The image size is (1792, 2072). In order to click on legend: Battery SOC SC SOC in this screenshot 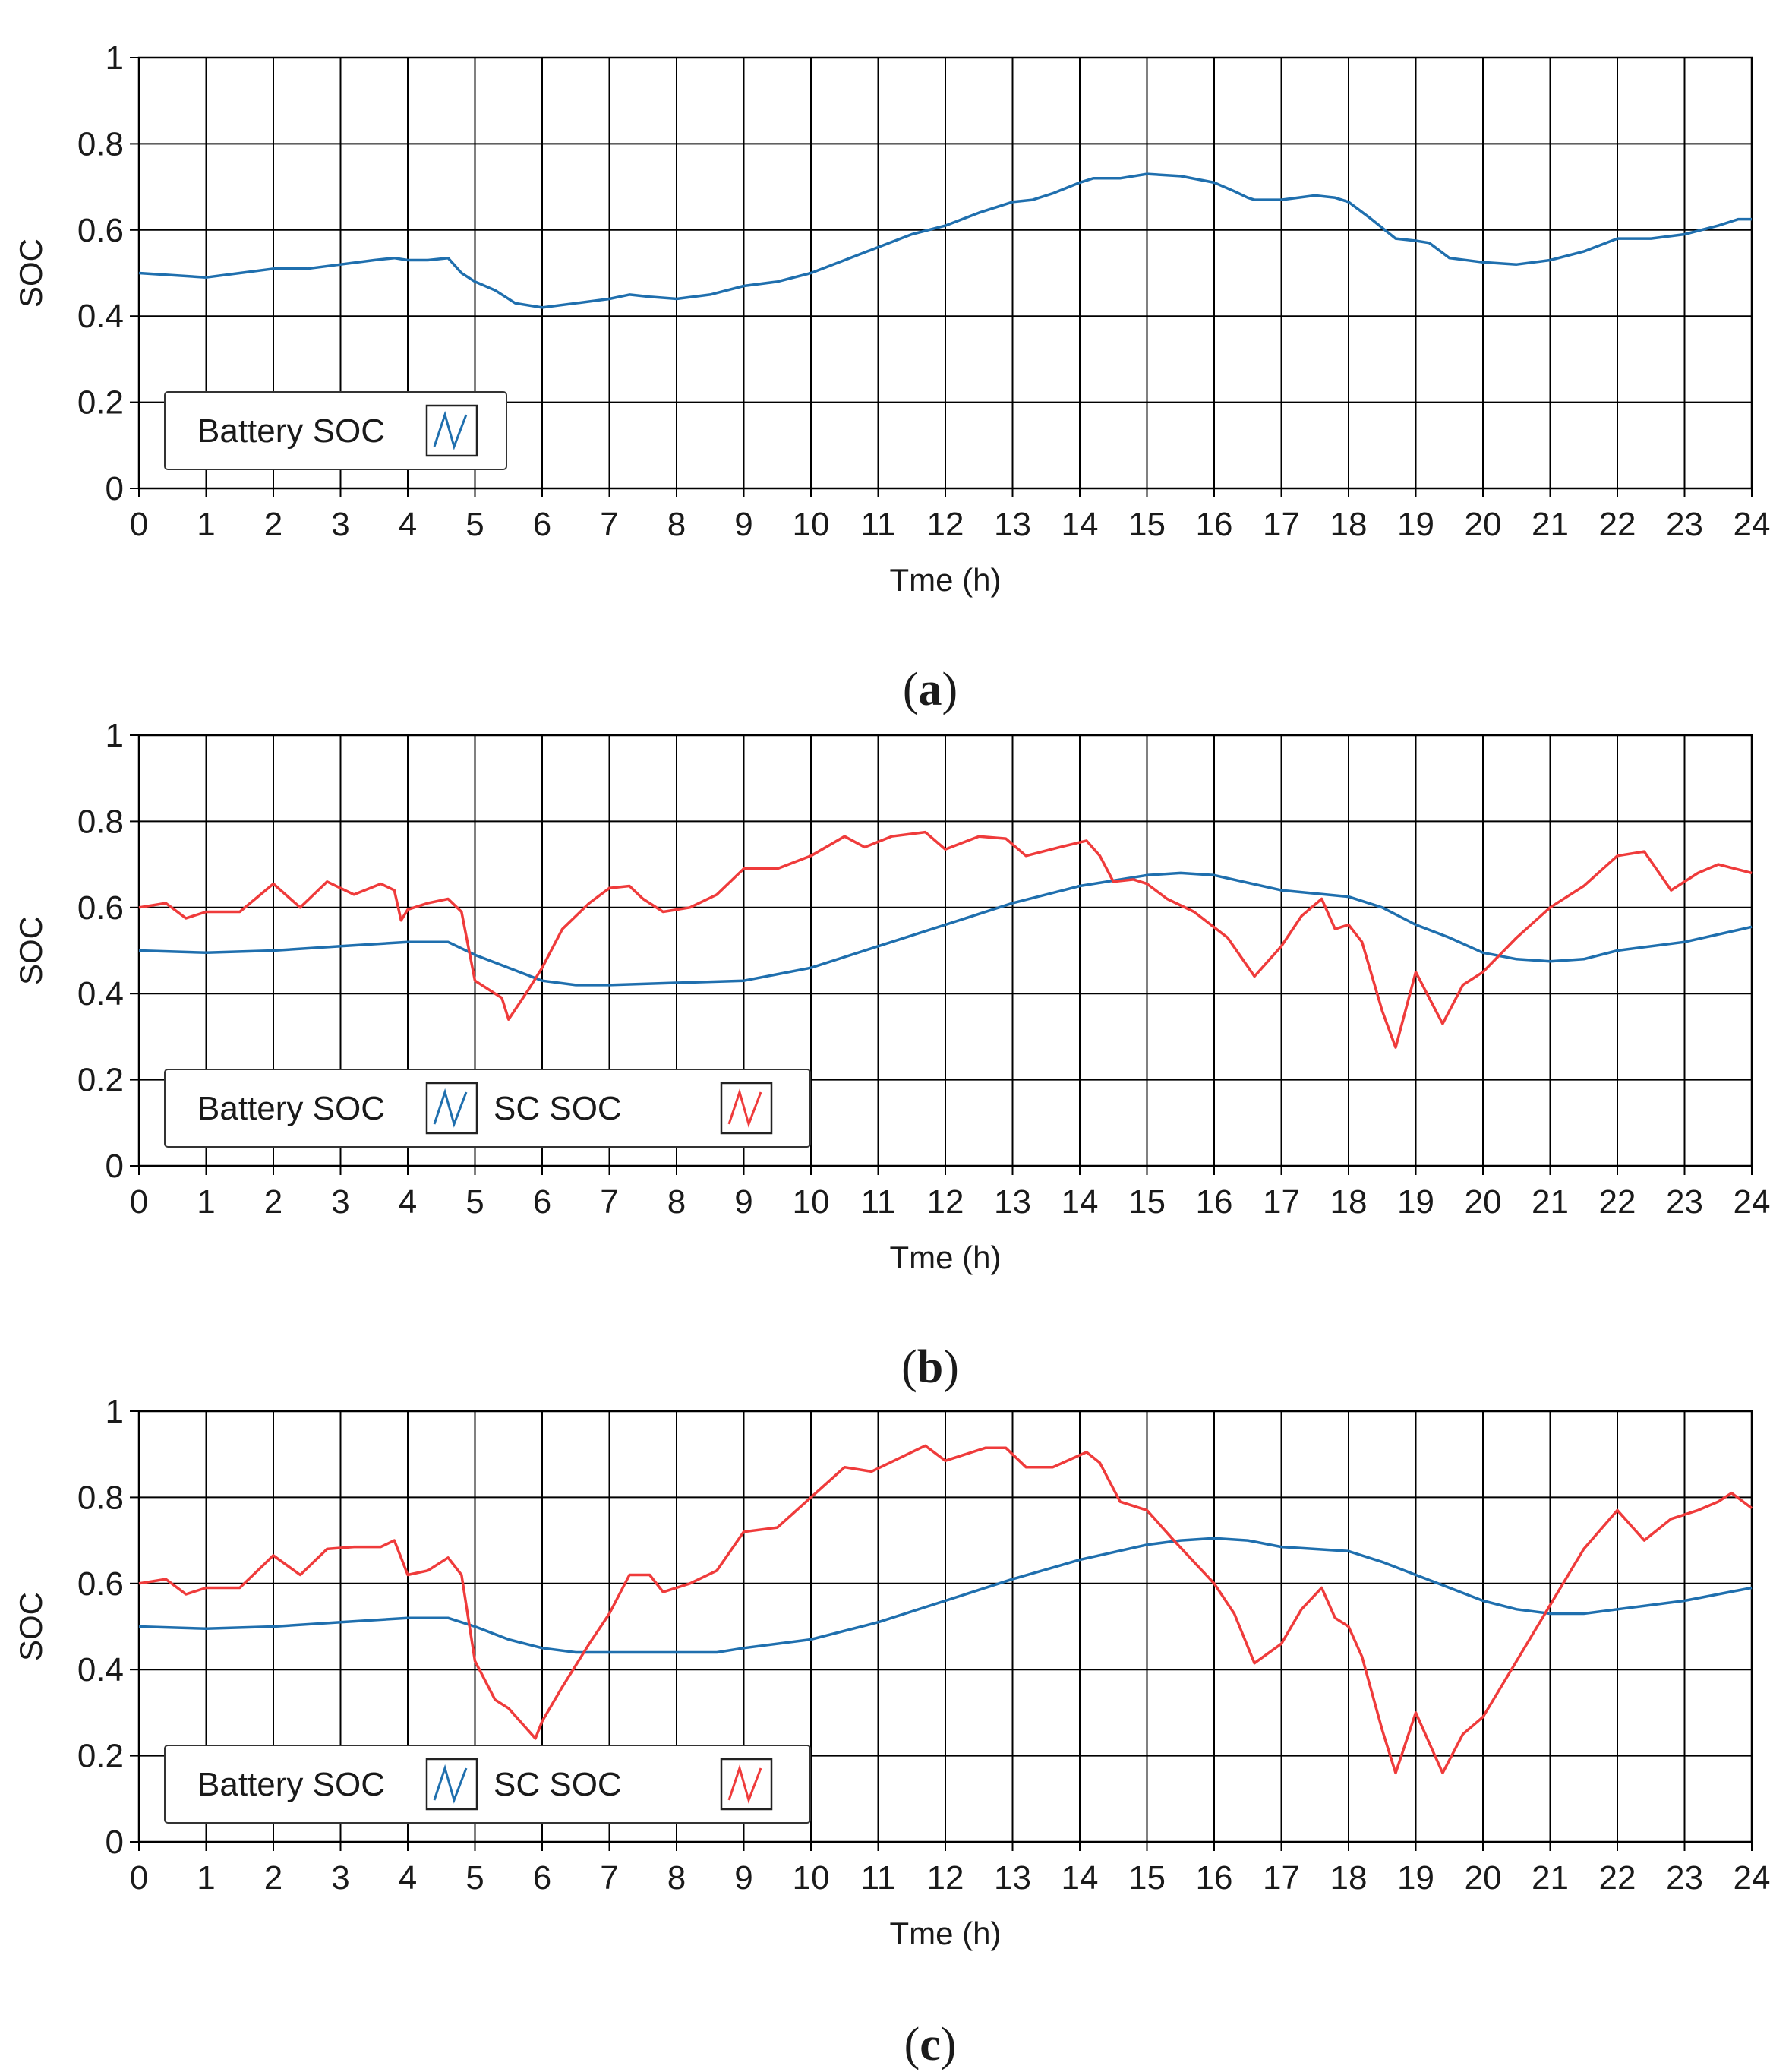, I will do `click(488, 1784)`.